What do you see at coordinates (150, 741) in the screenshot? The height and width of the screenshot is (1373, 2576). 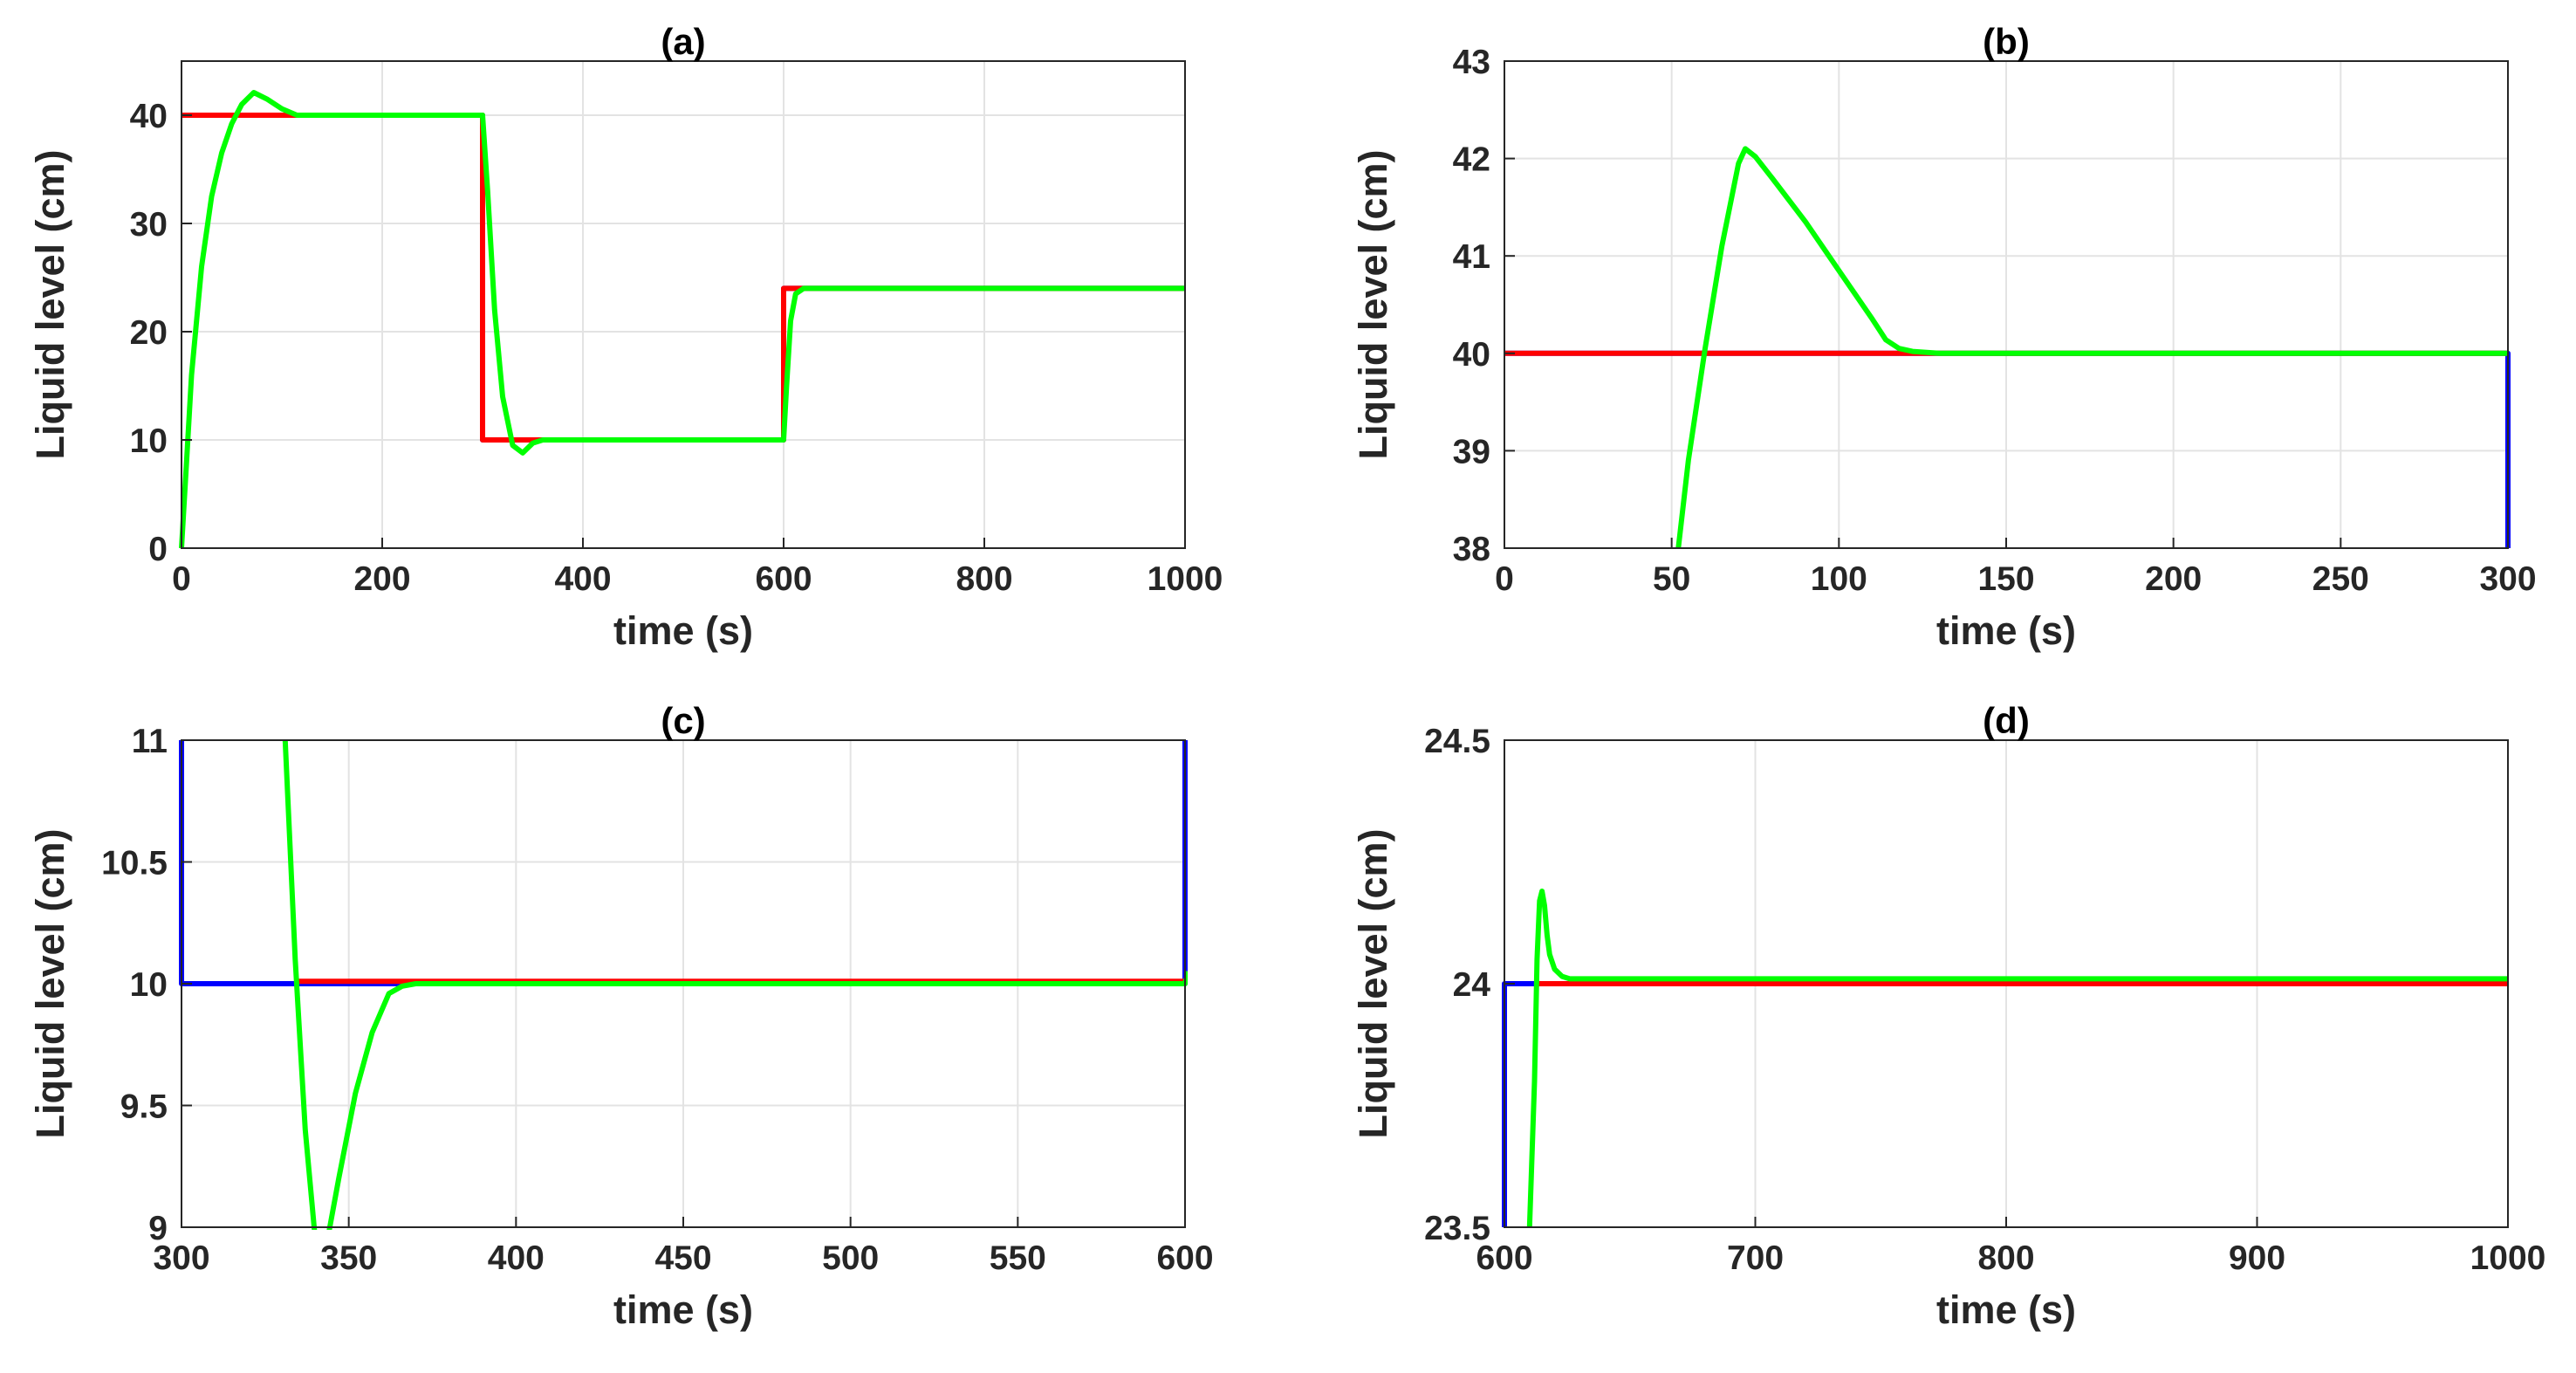 I see `y-tick-label: 11` at bounding box center [150, 741].